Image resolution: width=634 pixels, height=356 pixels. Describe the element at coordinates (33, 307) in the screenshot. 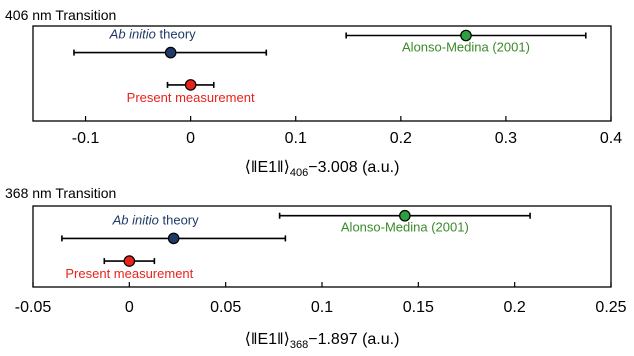

I see `x-tick-label: -0.05` at that location.